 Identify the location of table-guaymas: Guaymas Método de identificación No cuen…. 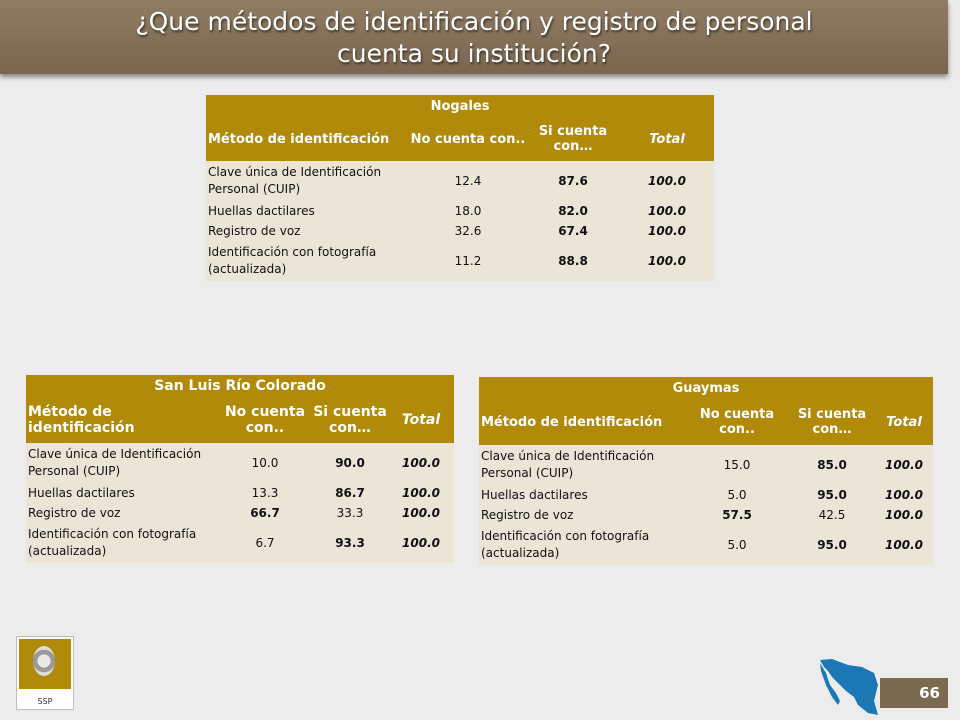
(706, 471).